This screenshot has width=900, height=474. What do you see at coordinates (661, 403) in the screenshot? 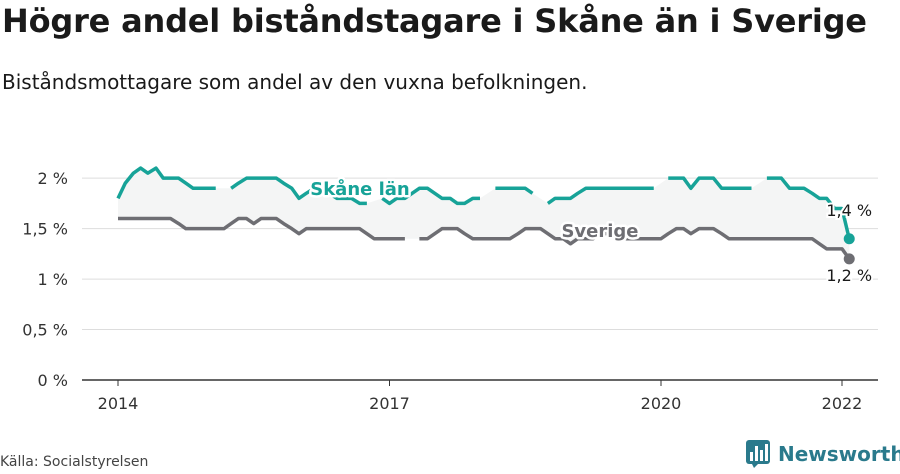
I see `x-tick-label: 2020` at bounding box center [661, 403].